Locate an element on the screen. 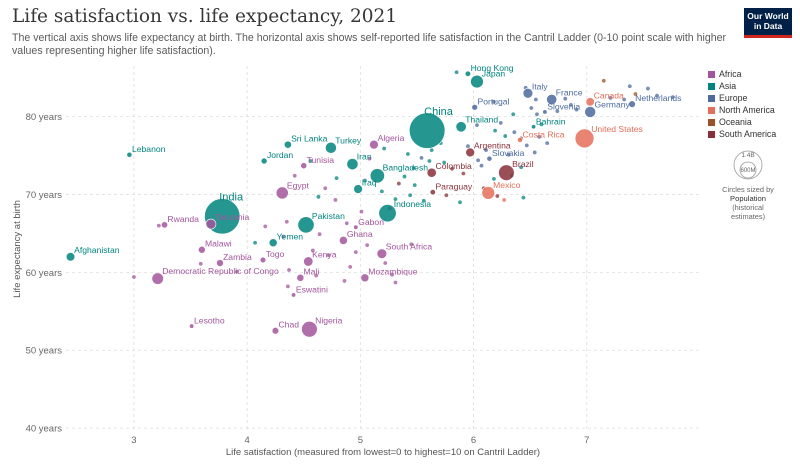  data-point-sri-lanka is located at coordinates (287, 144).